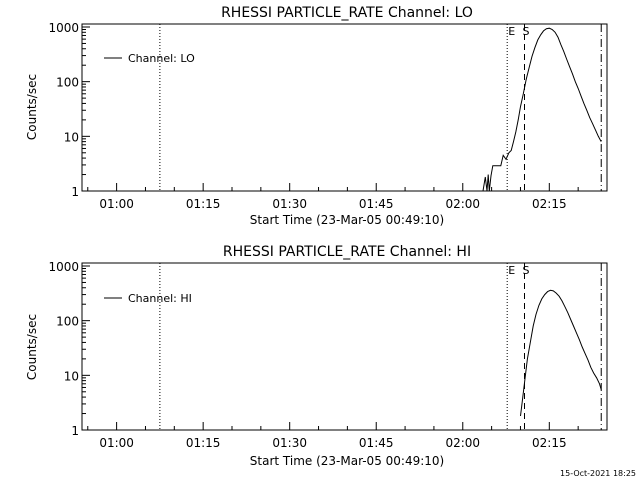  I want to click on panel-lo-y-tick-label: 10, so click(71, 137).